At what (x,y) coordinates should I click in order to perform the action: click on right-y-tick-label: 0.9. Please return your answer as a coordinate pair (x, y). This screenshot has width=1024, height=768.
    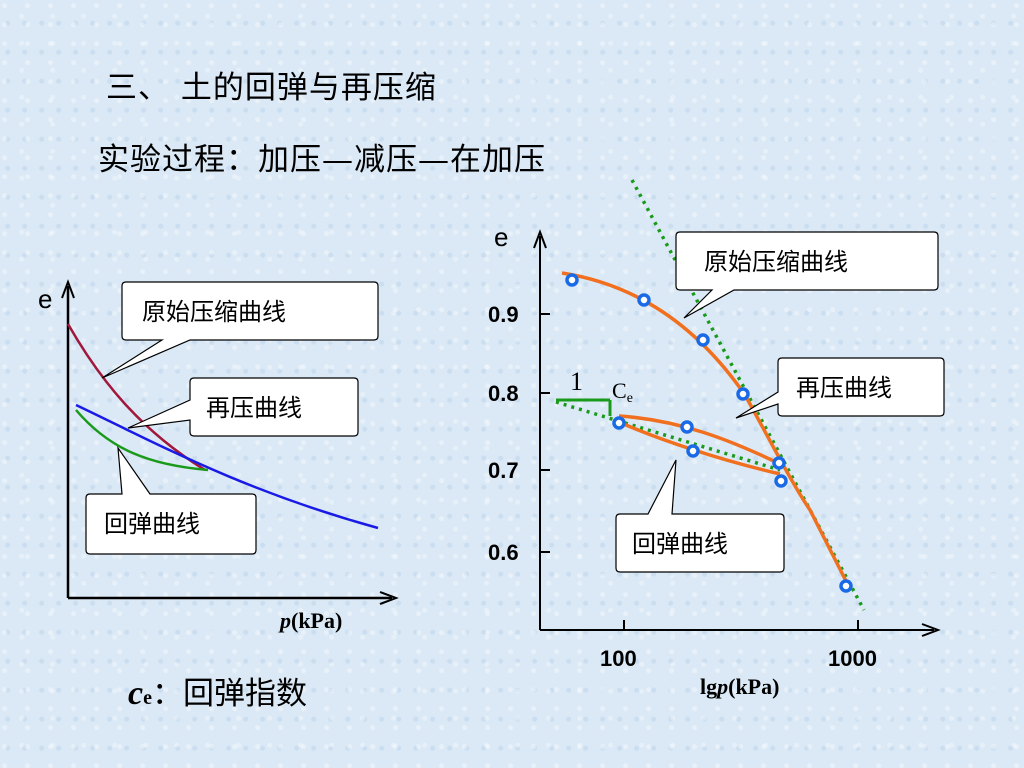
    Looking at the image, I should click on (503, 314).